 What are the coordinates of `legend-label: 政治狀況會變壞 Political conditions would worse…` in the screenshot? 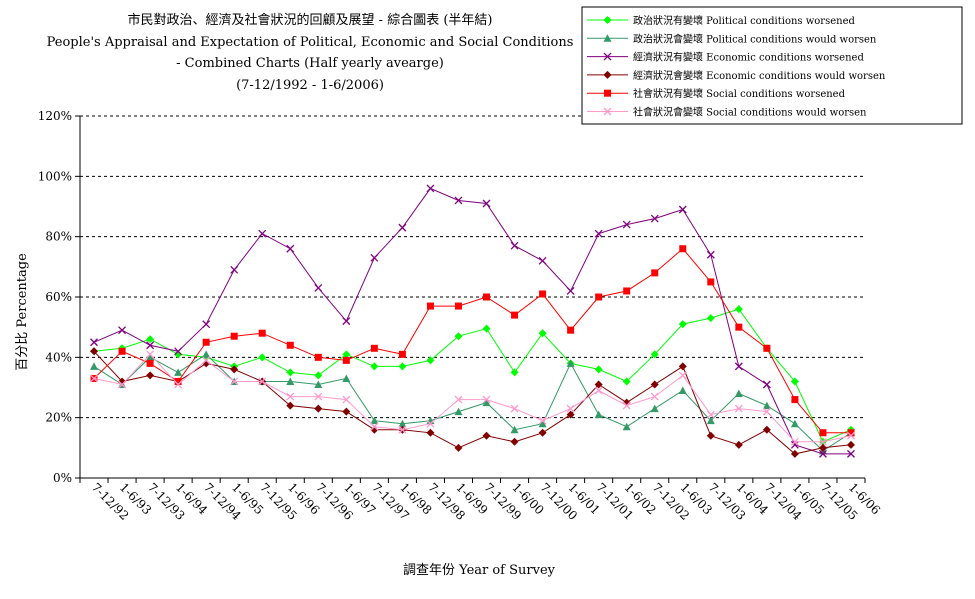 It's located at (755, 38).